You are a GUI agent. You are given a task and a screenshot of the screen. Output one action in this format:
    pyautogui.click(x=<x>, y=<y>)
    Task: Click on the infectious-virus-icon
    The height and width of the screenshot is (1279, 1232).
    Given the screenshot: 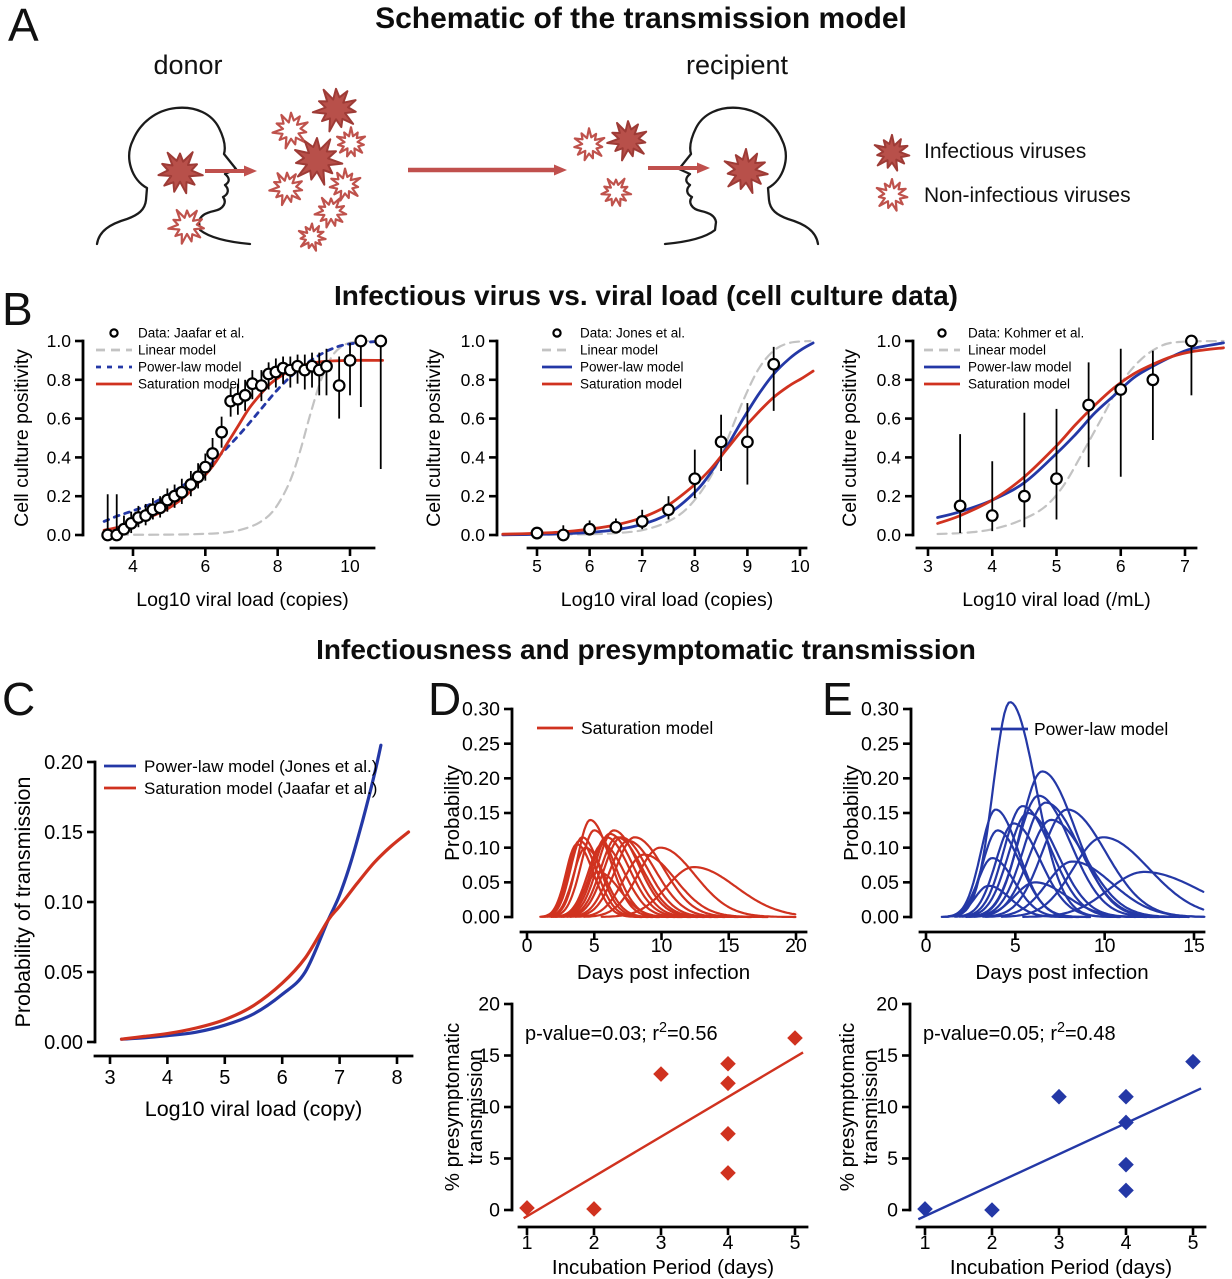 What is the action you would take?
    pyautogui.click(x=892, y=152)
    